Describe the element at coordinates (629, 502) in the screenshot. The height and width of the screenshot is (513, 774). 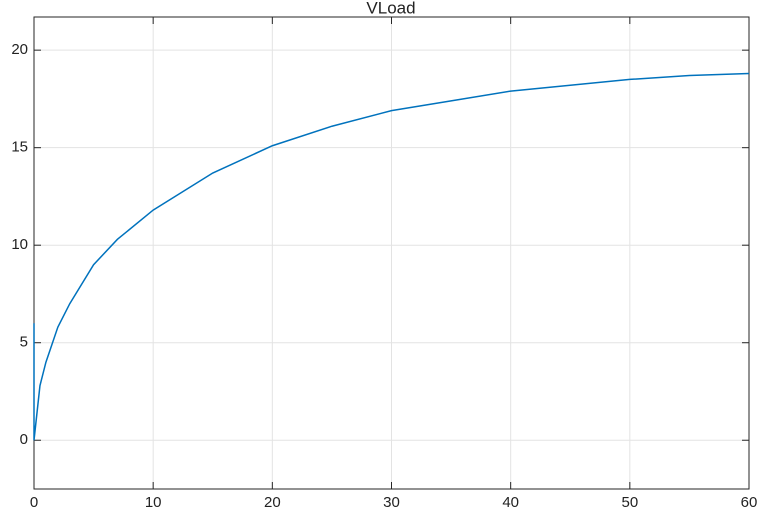
I see `x-tick-label: 50` at that location.